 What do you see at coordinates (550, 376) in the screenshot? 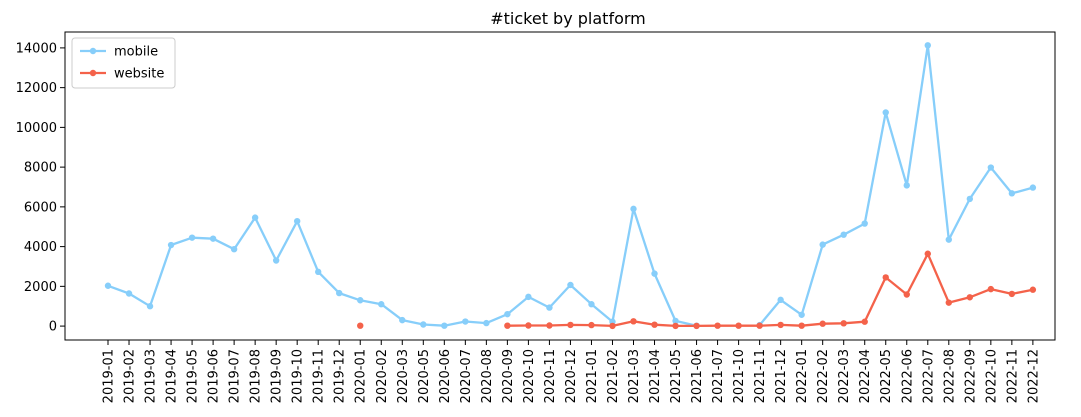
I see `x-tick-label: 2020-11` at bounding box center [550, 376].